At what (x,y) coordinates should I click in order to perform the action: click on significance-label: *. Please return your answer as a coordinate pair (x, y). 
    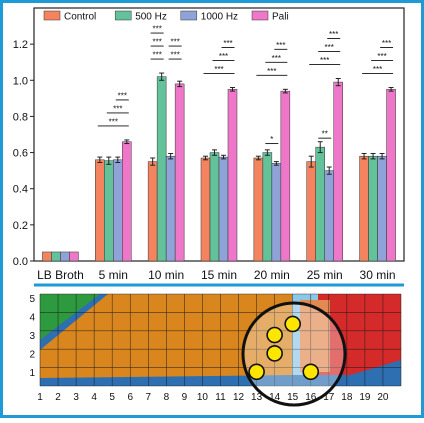
    Looking at the image, I should click on (271, 139).